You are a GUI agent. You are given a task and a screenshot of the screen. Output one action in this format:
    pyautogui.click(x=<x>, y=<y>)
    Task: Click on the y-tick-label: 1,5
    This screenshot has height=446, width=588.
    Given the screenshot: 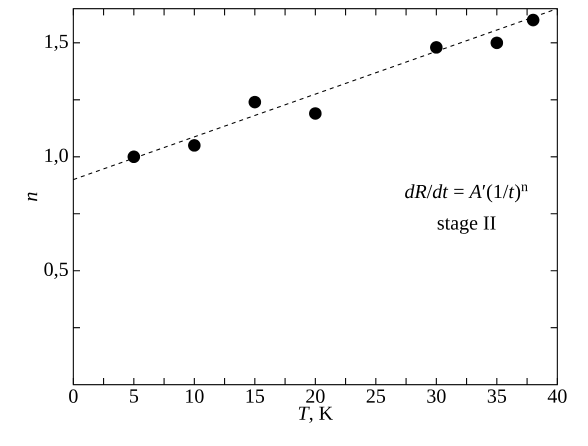 What is the action you would take?
    pyautogui.click(x=56, y=42)
    